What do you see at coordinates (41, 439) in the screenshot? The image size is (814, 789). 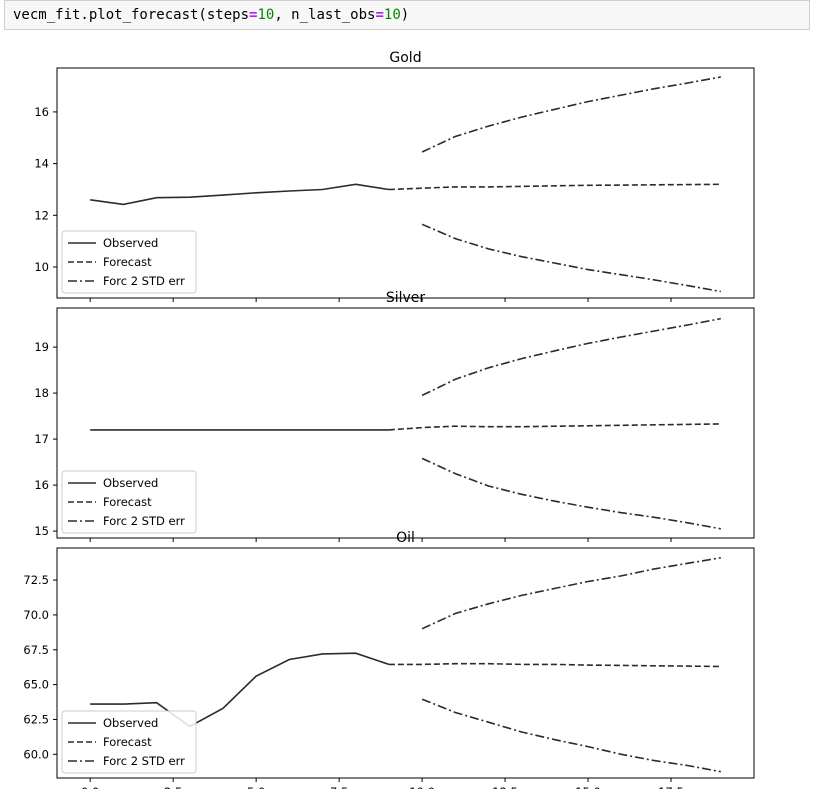 I see `y-tick-label: 17` at bounding box center [41, 439].